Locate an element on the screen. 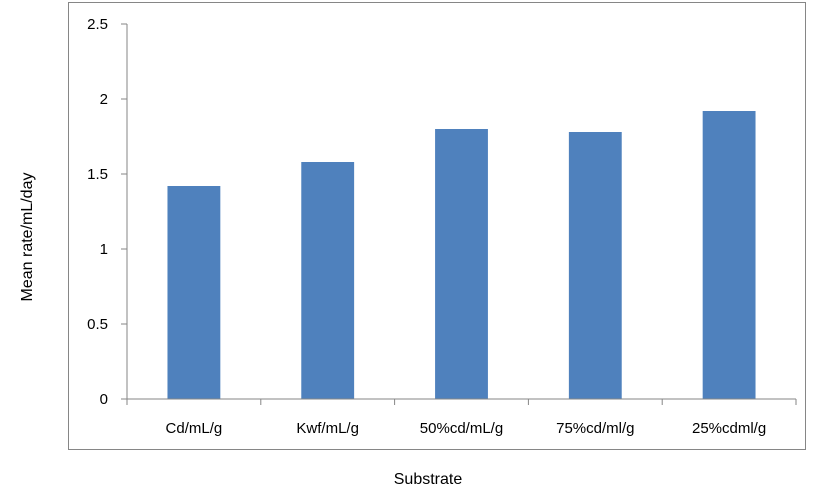 This screenshot has height=493, width=820. y-tick-label: 2 is located at coordinates (104, 99).